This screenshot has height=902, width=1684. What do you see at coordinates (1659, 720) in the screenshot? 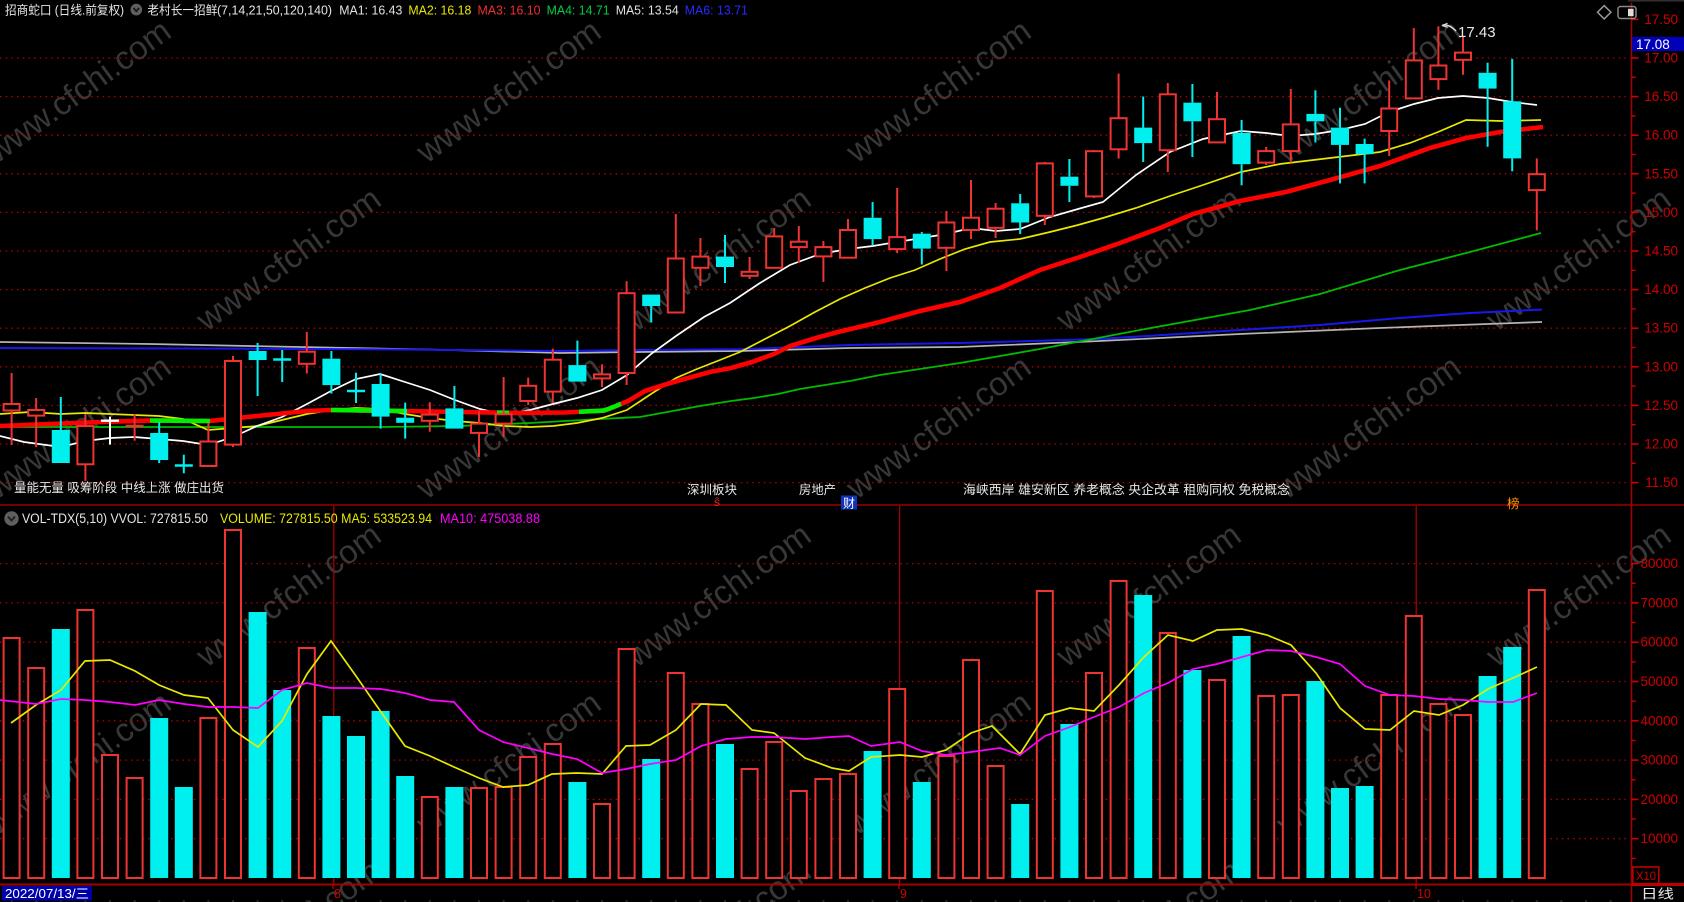
I see `svg-text: 40000` at bounding box center [1659, 720].